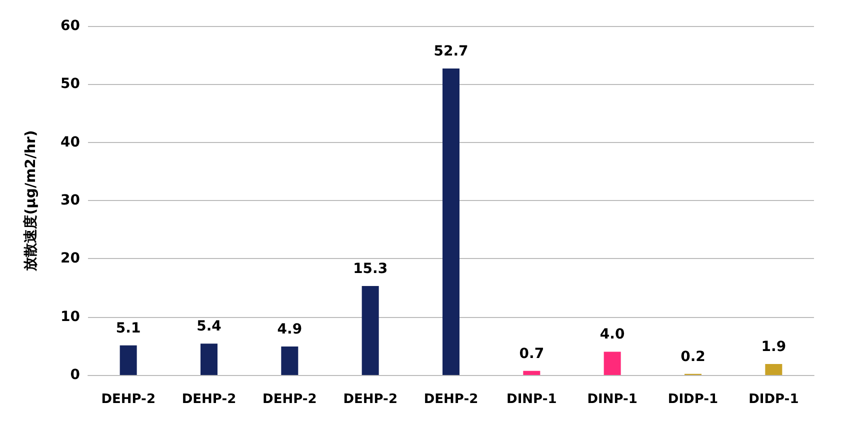 The width and height of the screenshot is (842, 433). What do you see at coordinates (612, 334) in the screenshot?
I see `data-label: 4.0` at bounding box center [612, 334].